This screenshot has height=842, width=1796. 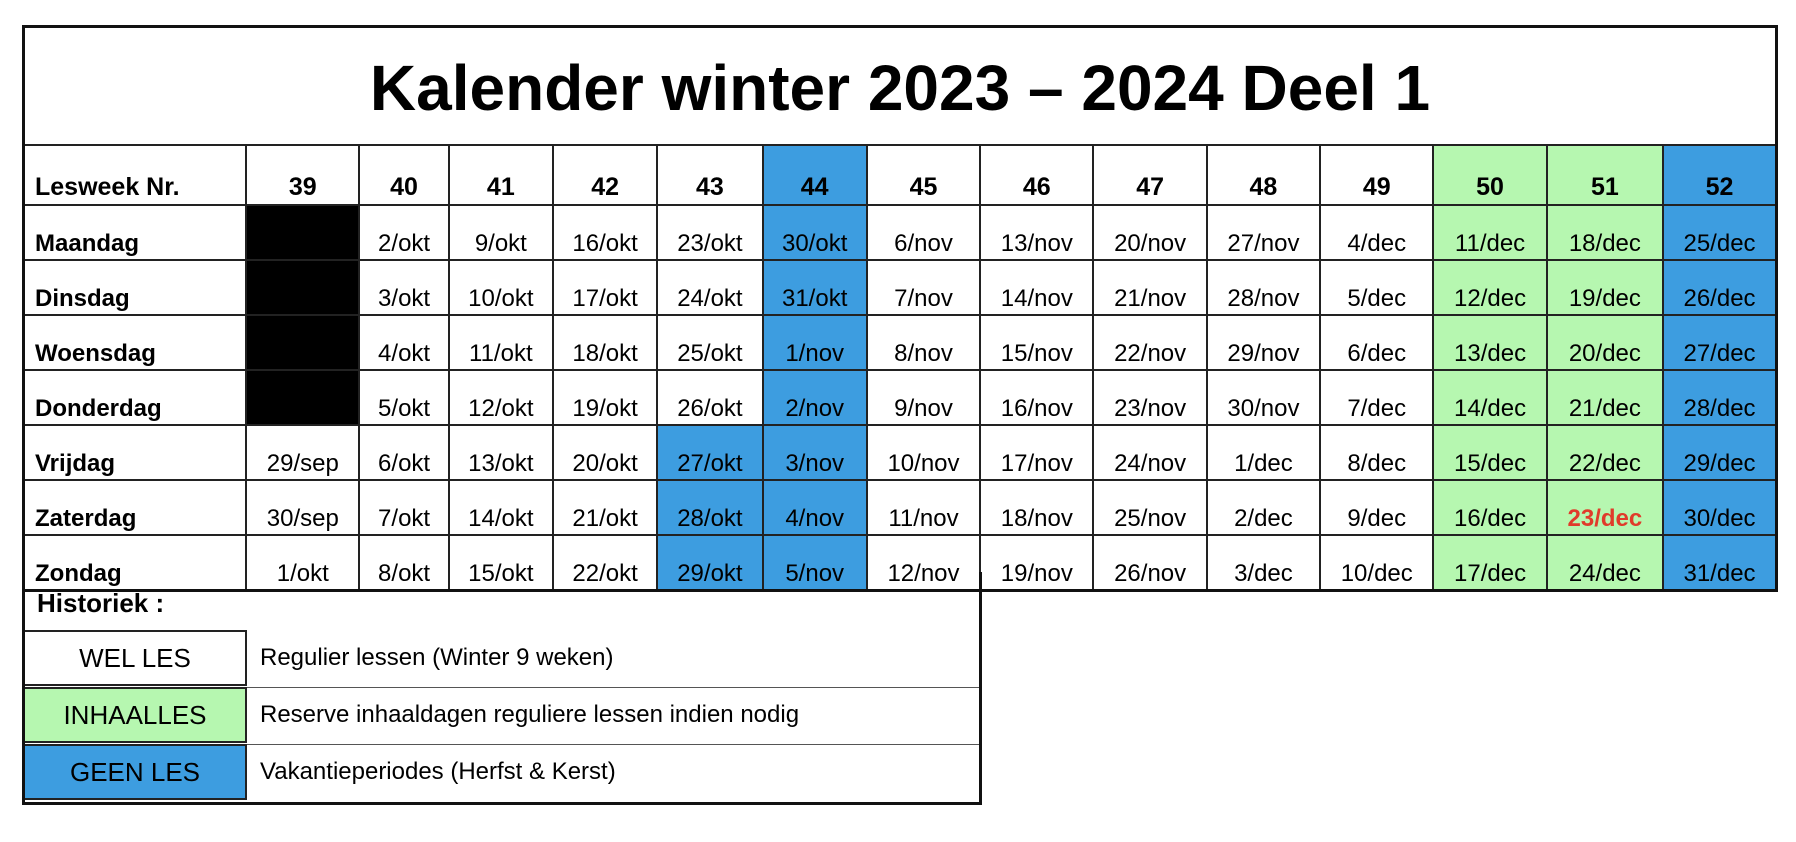 What do you see at coordinates (1377, 232) in the screenshot?
I see `date-cell: 4/dec` at bounding box center [1377, 232].